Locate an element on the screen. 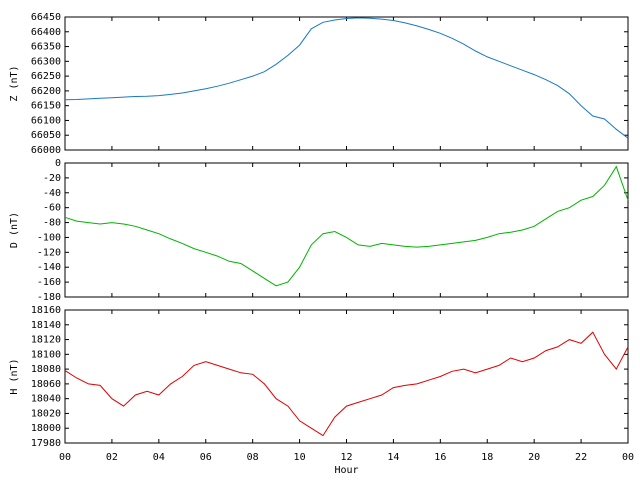 The width and height of the screenshot is (640, 480). x-tick-label: 08 is located at coordinates (253, 457).